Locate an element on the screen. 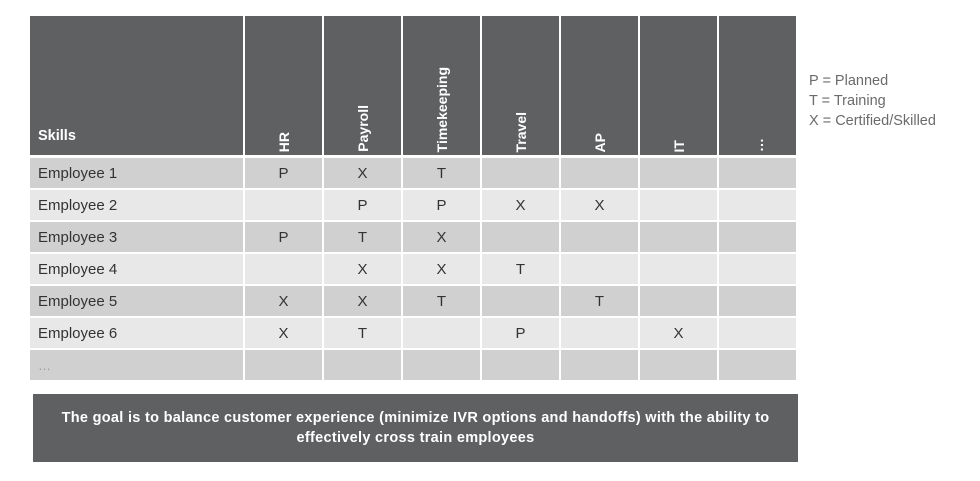  legend-planned: P = Planned is located at coordinates (849, 81).